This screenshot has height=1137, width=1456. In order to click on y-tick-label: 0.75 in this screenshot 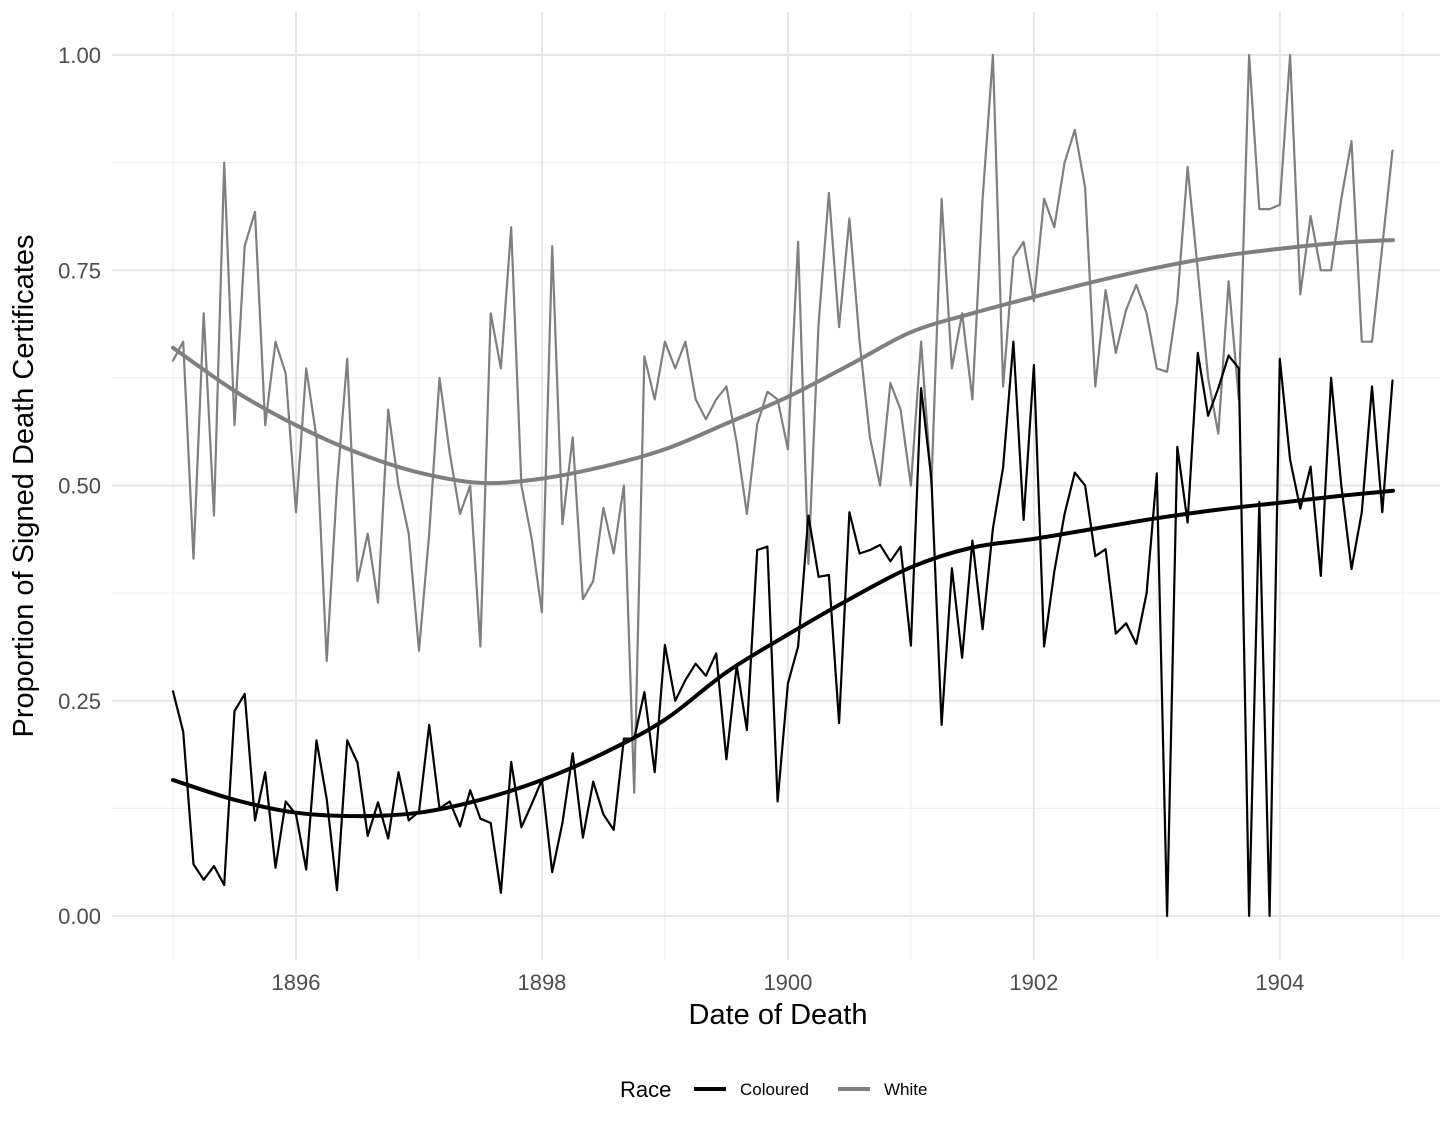, I will do `click(79, 270)`.